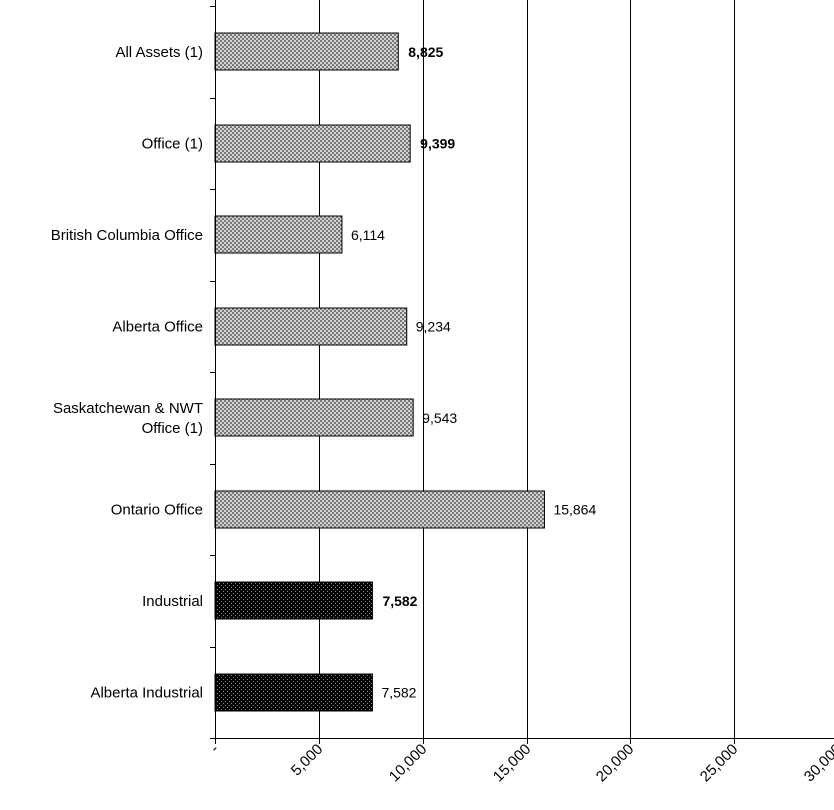 This screenshot has width=834, height=810. Describe the element at coordinates (437, 143) in the screenshot. I see `data-label: 9,399` at that location.